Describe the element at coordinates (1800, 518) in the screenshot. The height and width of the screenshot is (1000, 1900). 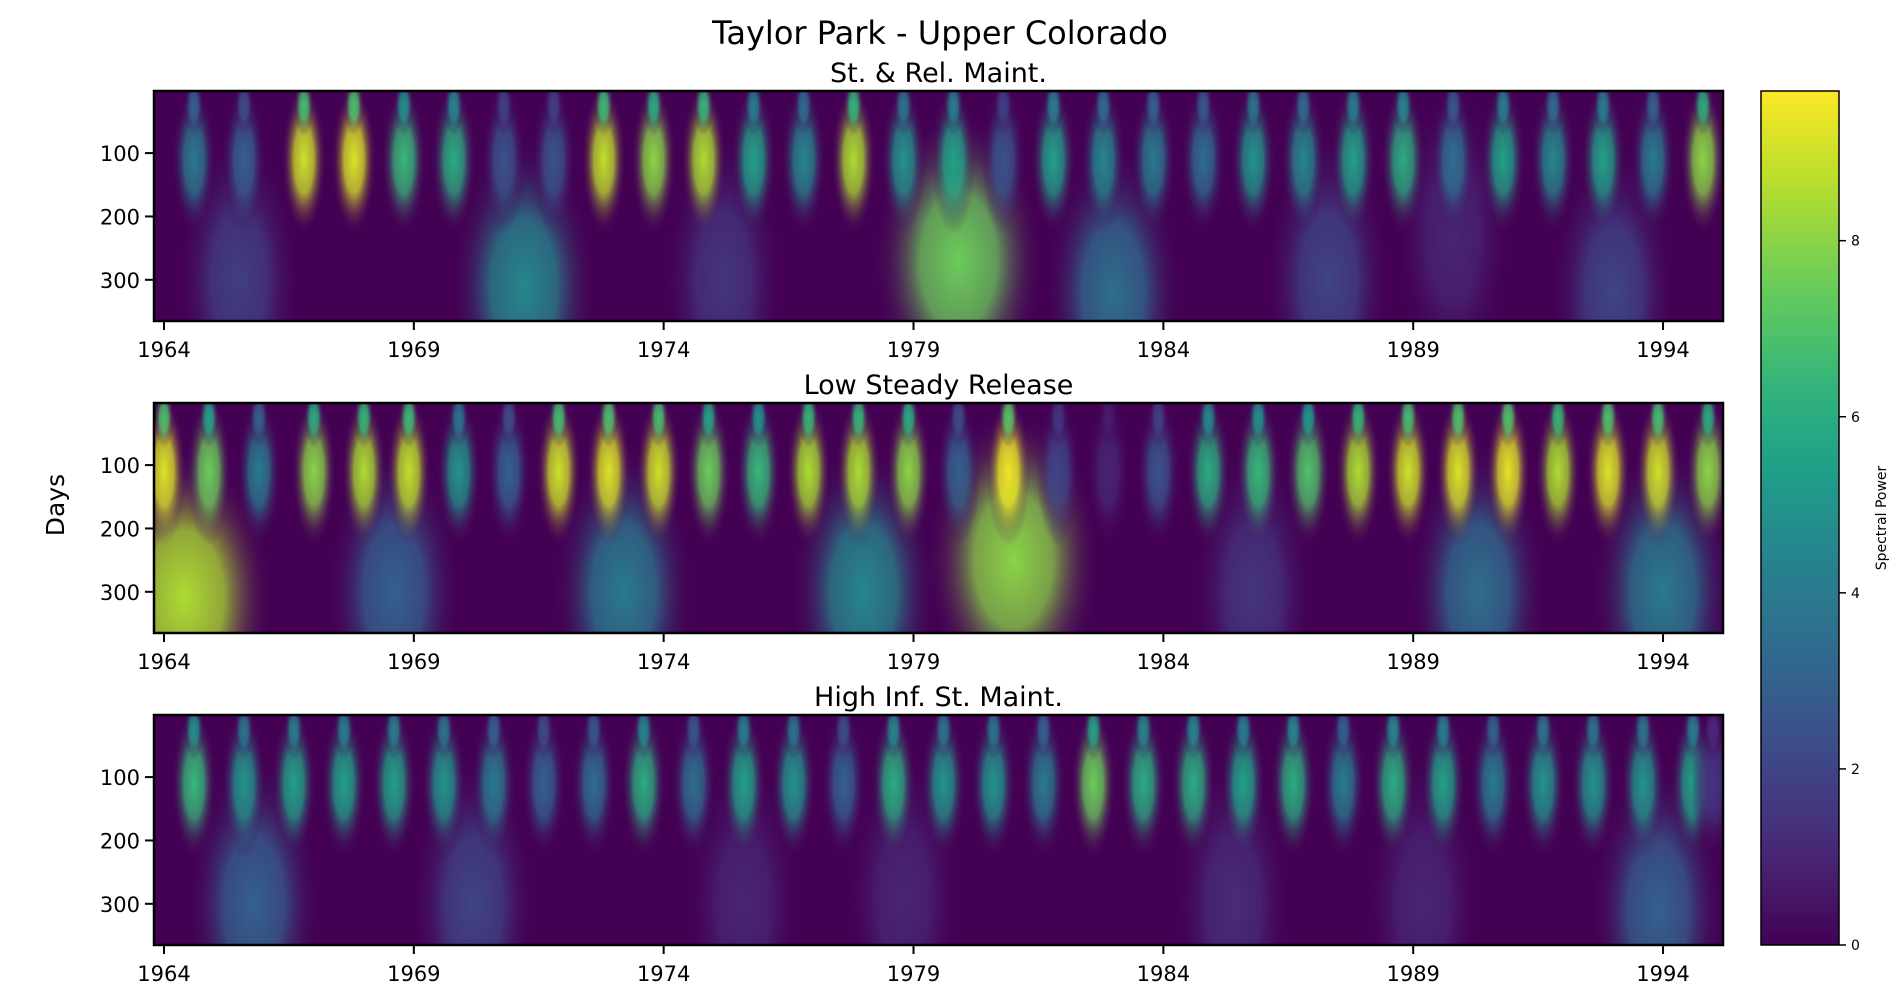
I see `colorbar-gradient` at that location.